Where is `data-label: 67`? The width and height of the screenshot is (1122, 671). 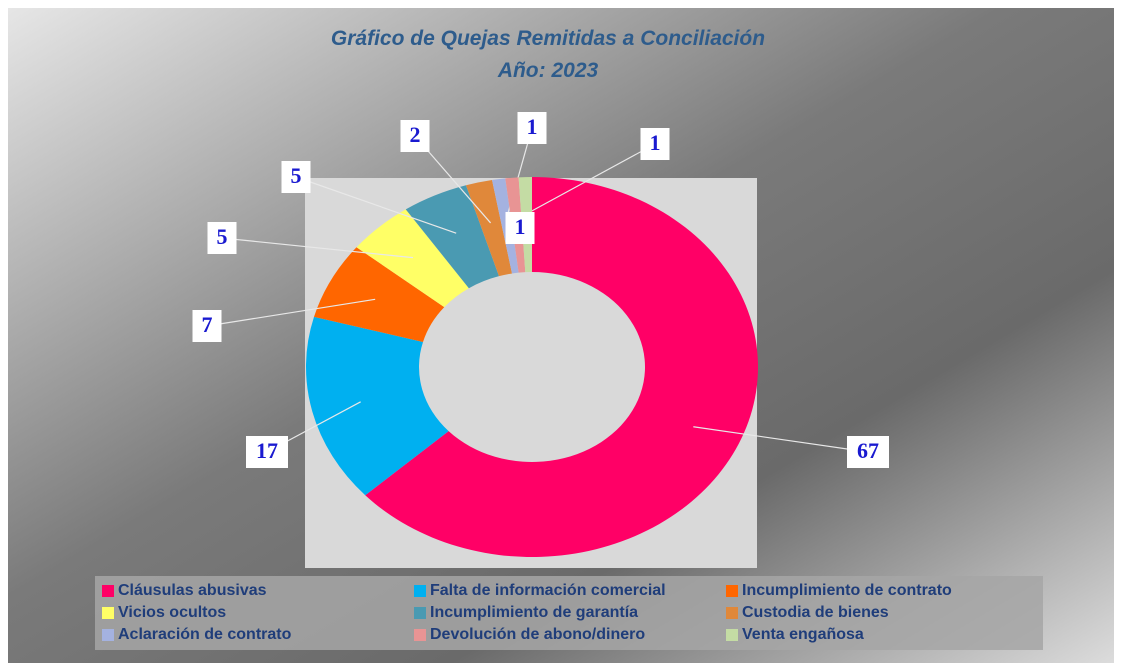 data-label: 67 is located at coordinates (868, 450).